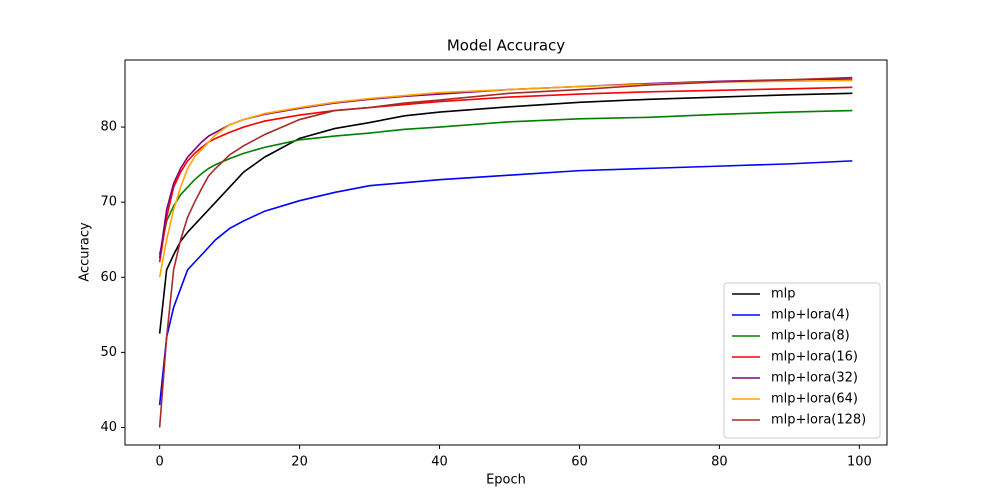 The width and height of the screenshot is (1000, 500). What do you see at coordinates (108, 352) in the screenshot?
I see `y-tick-label: 50` at bounding box center [108, 352].